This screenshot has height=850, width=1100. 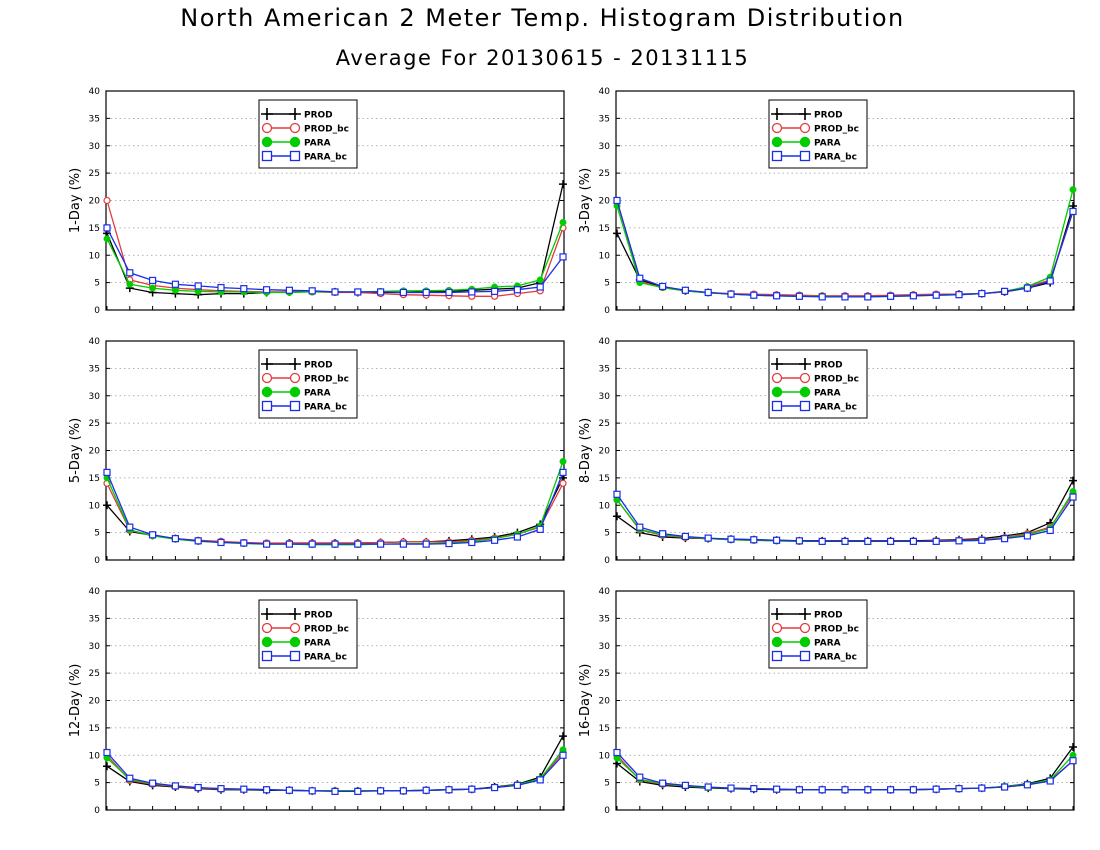 What do you see at coordinates (542, 58) in the screenshot?
I see `chart-subtitle: Average For 20130615 - 20131115` at bounding box center [542, 58].